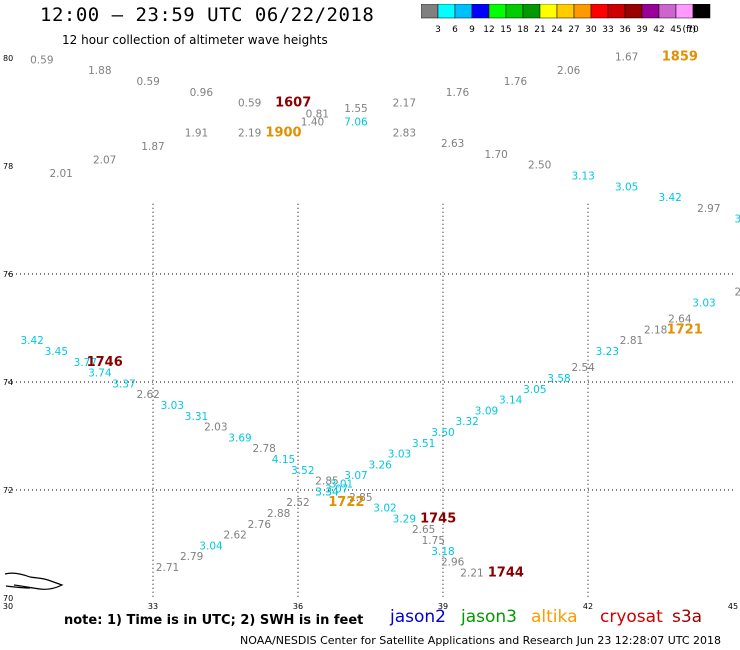  What do you see at coordinates (404, 133) in the screenshot?
I see `wave-height-value: 2.83` at bounding box center [404, 133].